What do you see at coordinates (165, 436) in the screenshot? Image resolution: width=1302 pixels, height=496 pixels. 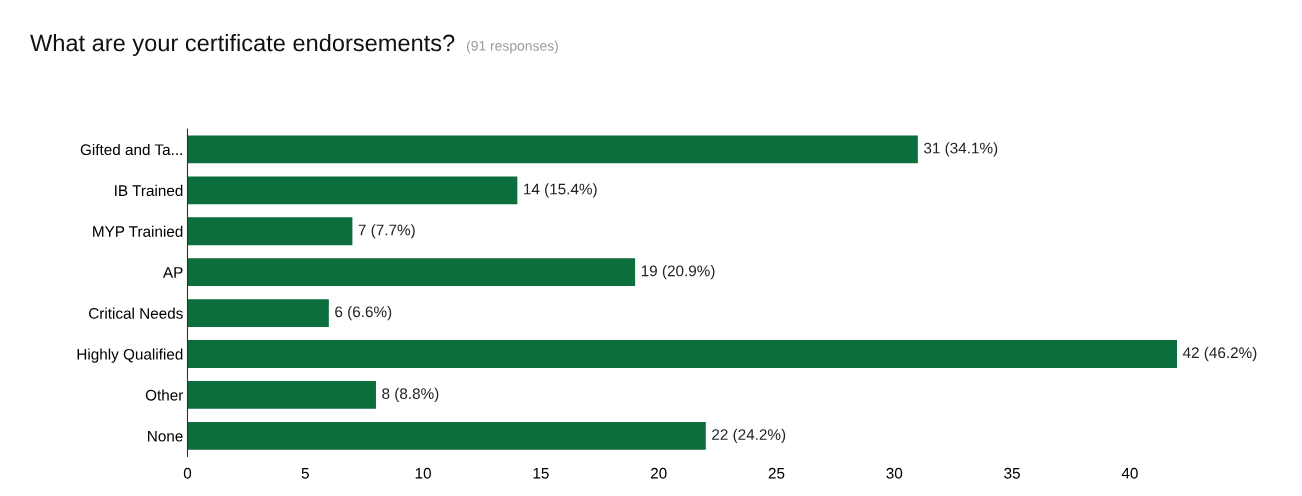 I see `y-tick-label: None` at bounding box center [165, 436].